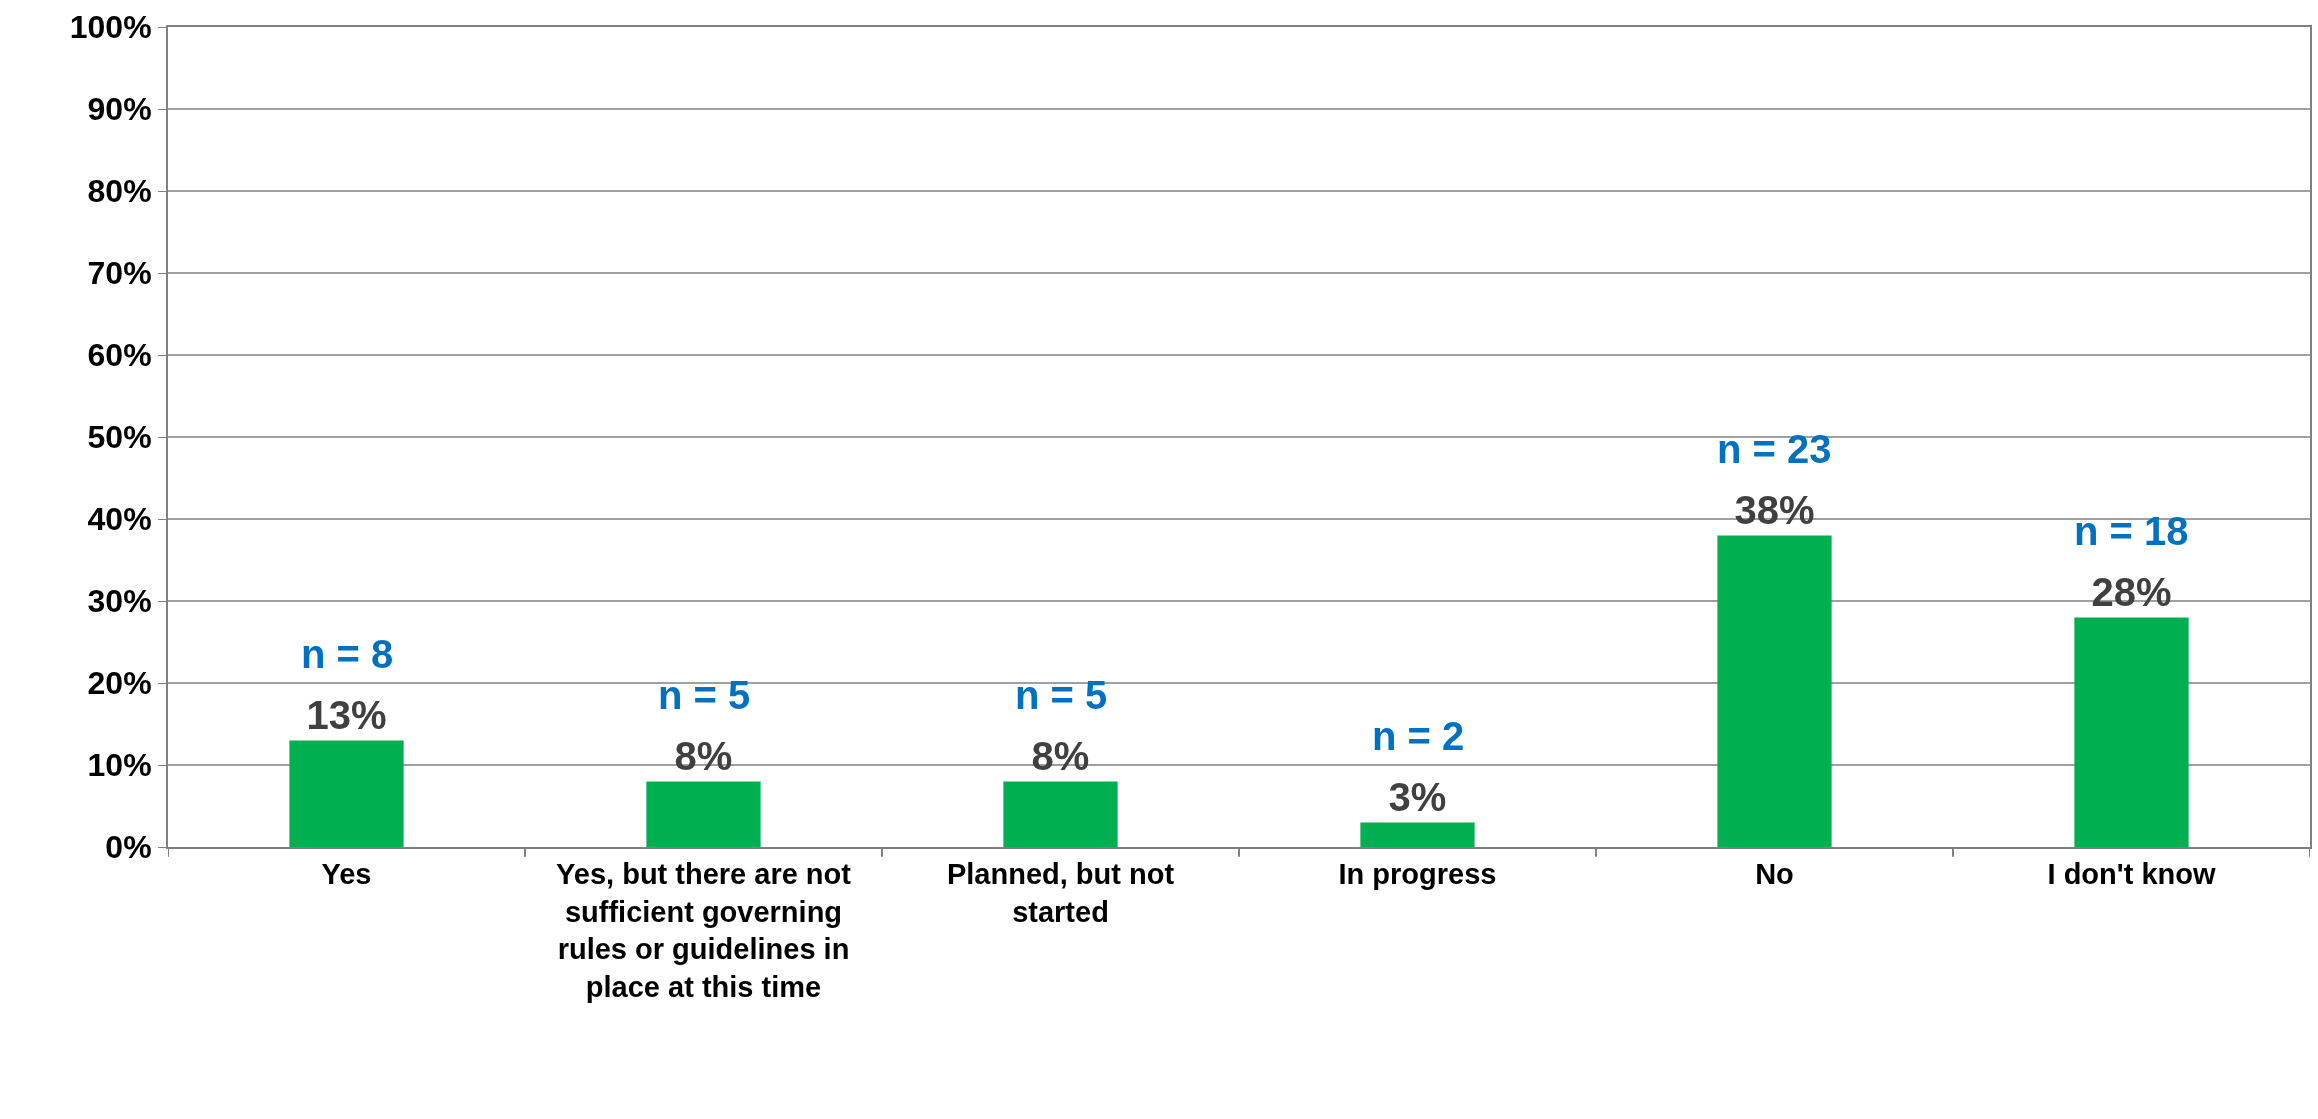  I want to click on y-tick-label: 40%, so click(119, 519).